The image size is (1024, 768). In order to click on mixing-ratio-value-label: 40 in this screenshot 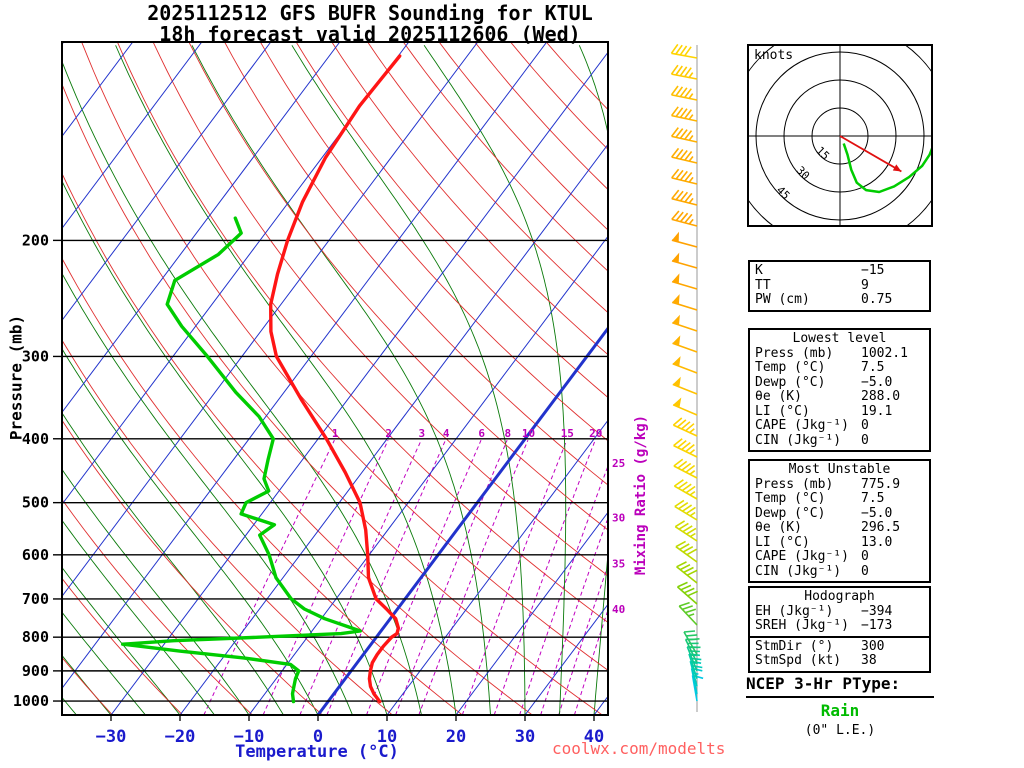, I will do `click(618, 609)`.